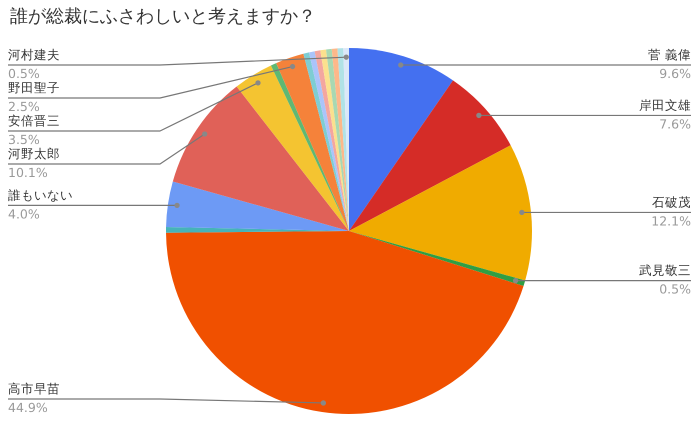  Describe the element at coordinates (675, 74) in the screenshot. I see `data-label: 9.6%` at that location.